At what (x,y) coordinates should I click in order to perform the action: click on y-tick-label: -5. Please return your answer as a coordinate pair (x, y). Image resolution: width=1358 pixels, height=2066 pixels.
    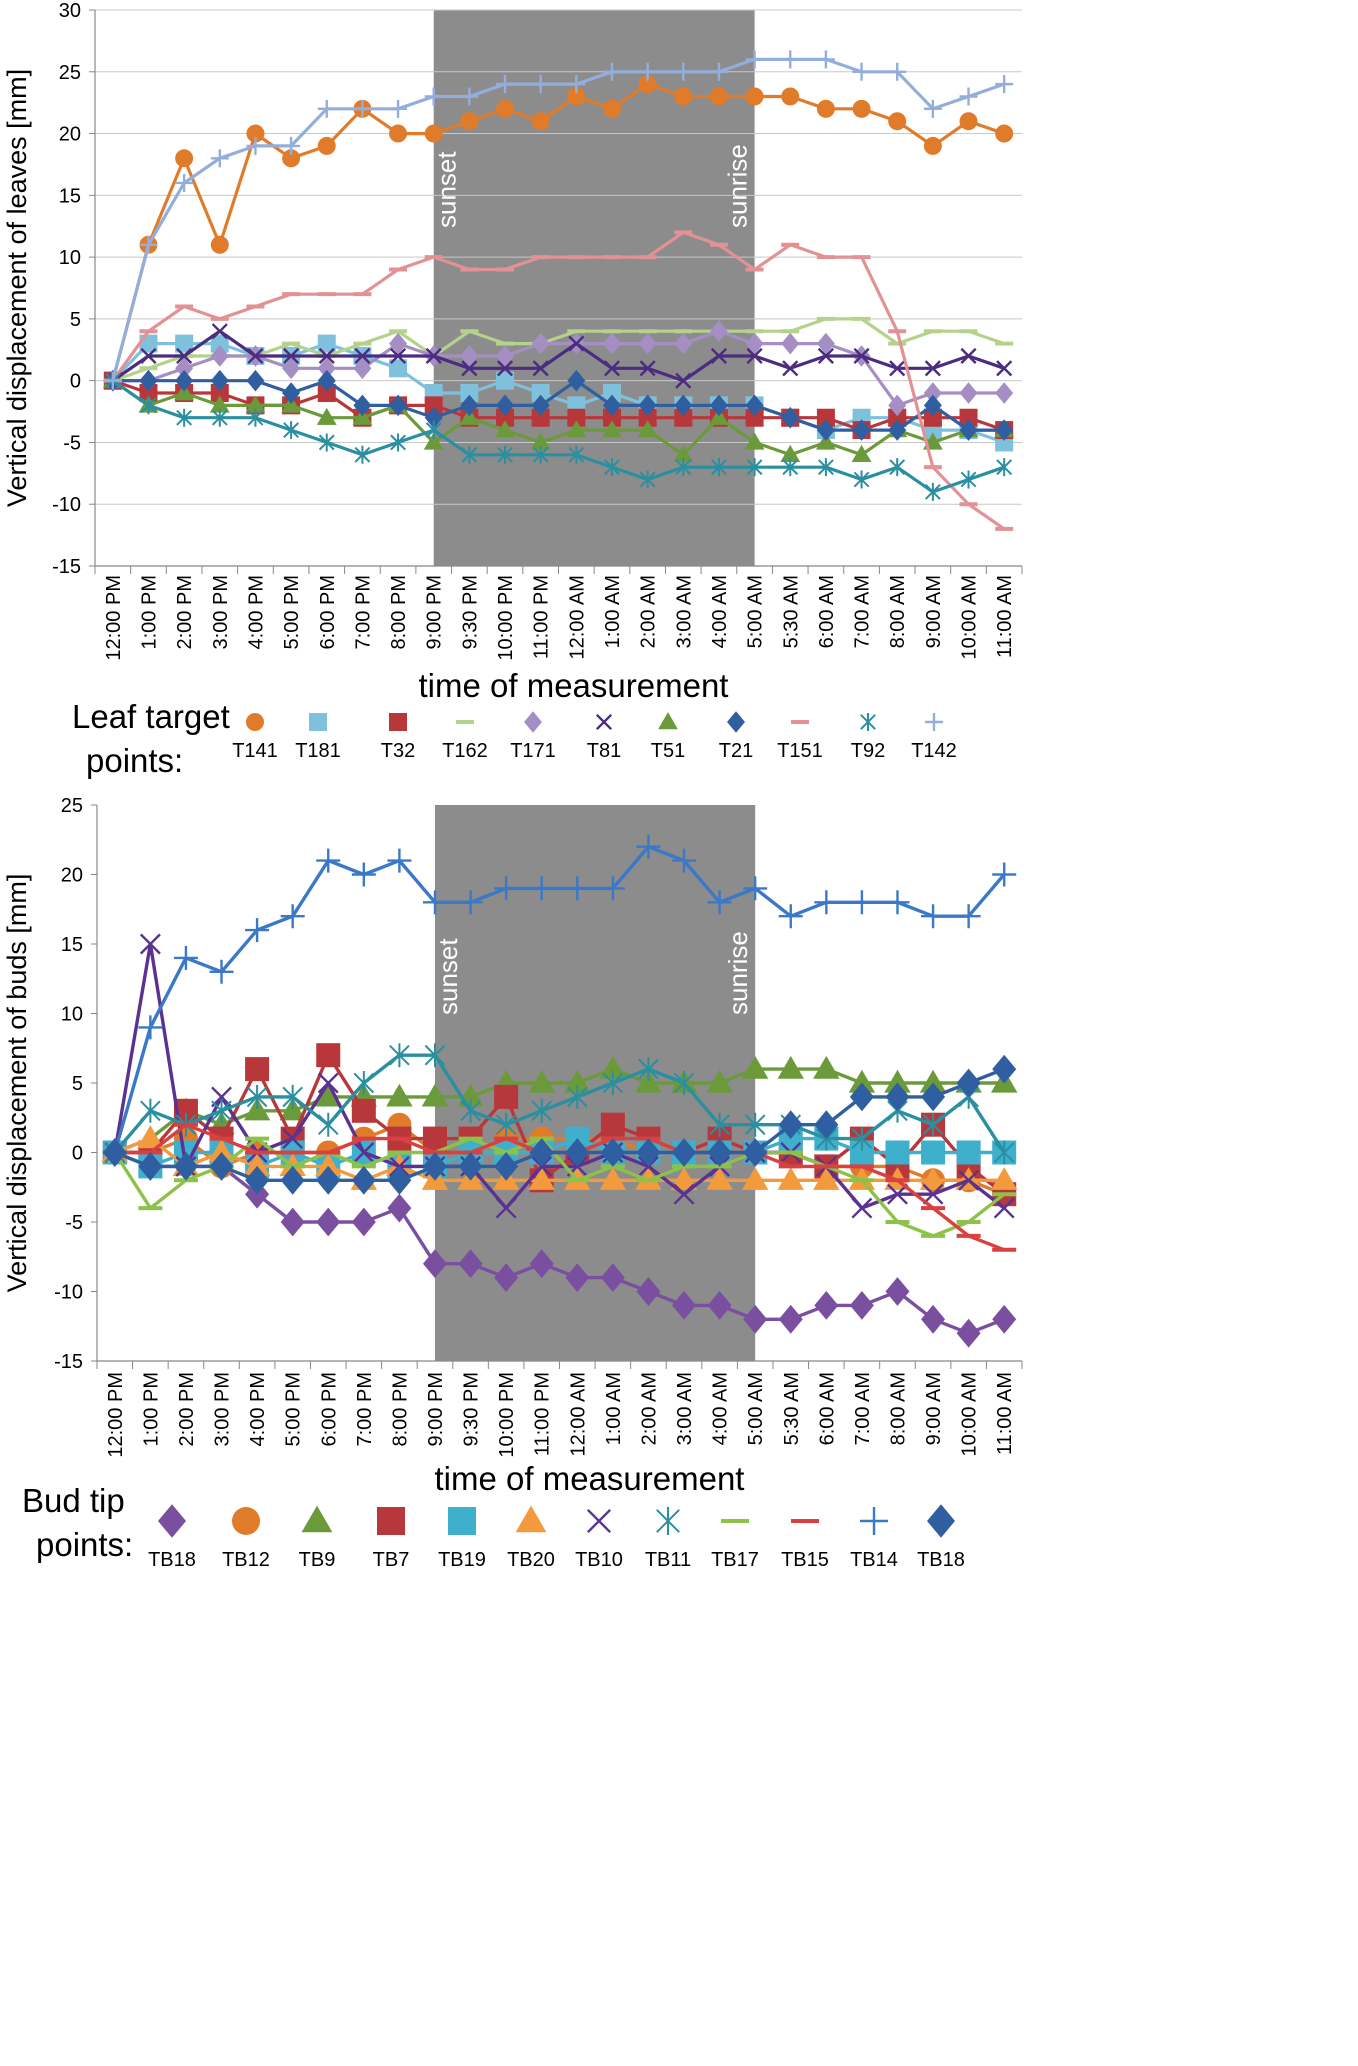
    Looking at the image, I should click on (72, 443).